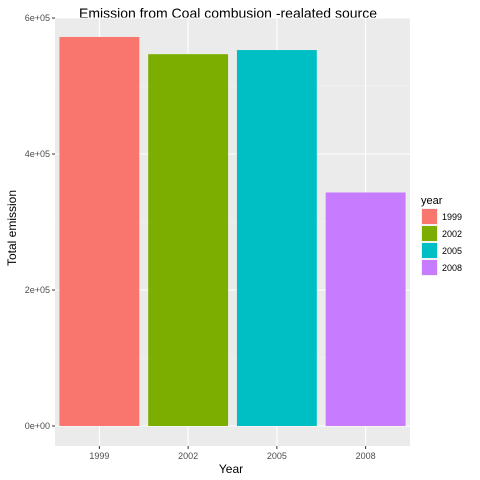 The width and height of the screenshot is (480, 480). What do you see at coordinates (452, 268) in the screenshot?
I see `legend-label: 2008` at bounding box center [452, 268].